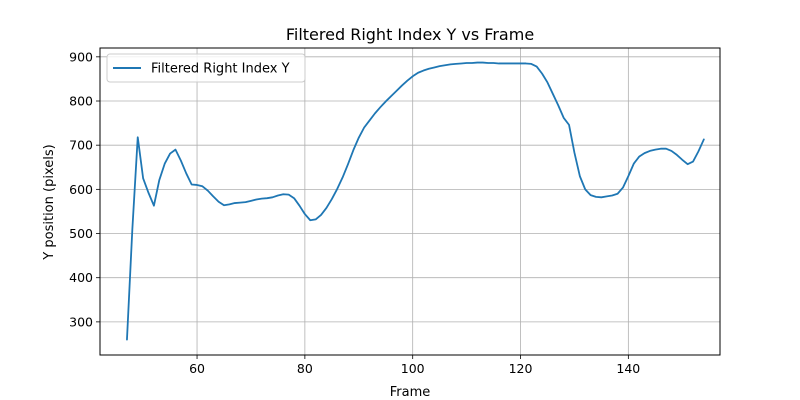 This screenshot has height=400, width=800. What do you see at coordinates (81, 145) in the screenshot?
I see `y-tick-label: 700` at bounding box center [81, 145].